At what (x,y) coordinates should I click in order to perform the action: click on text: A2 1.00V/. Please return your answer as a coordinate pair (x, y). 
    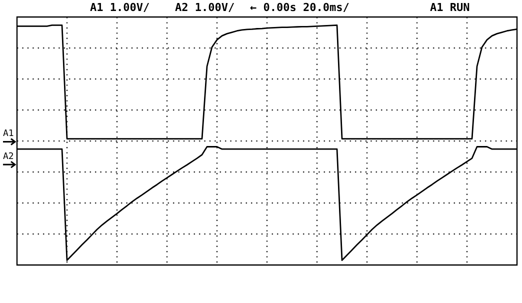
    Looking at the image, I should click on (205, 7).